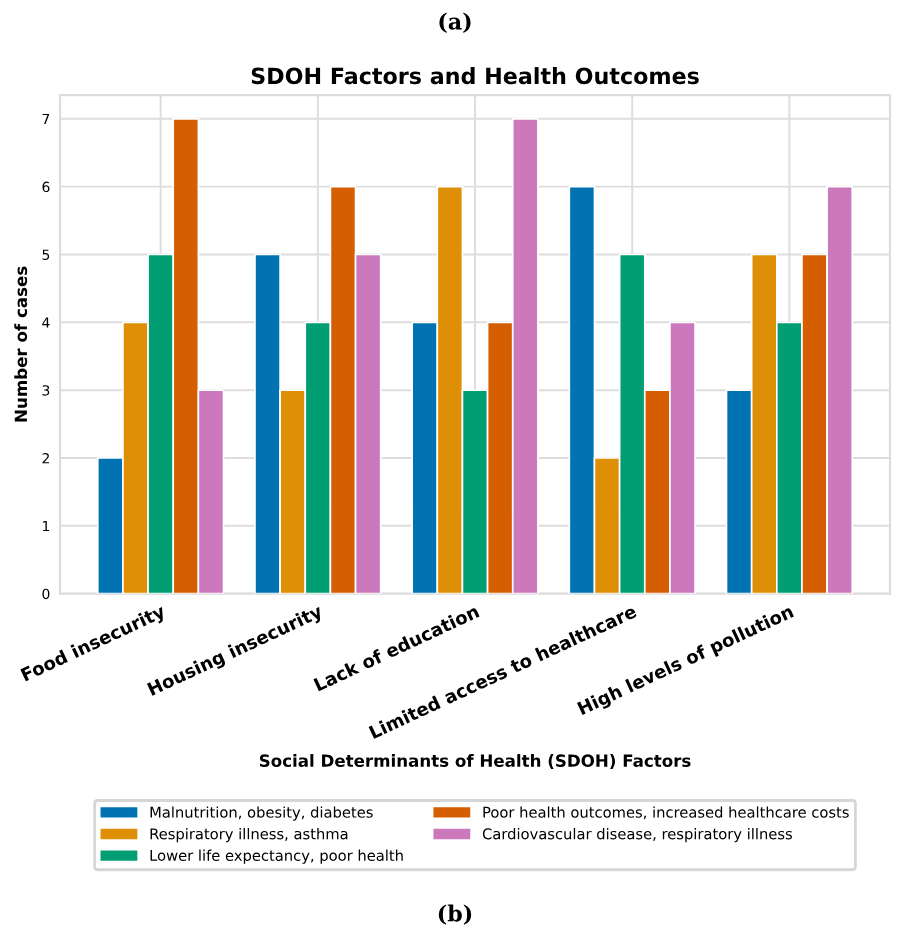  Describe the element at coordinates (475, 76) in the screenshot. I see `chart-title: SDOH Factors and Health Outcomes` at that location.